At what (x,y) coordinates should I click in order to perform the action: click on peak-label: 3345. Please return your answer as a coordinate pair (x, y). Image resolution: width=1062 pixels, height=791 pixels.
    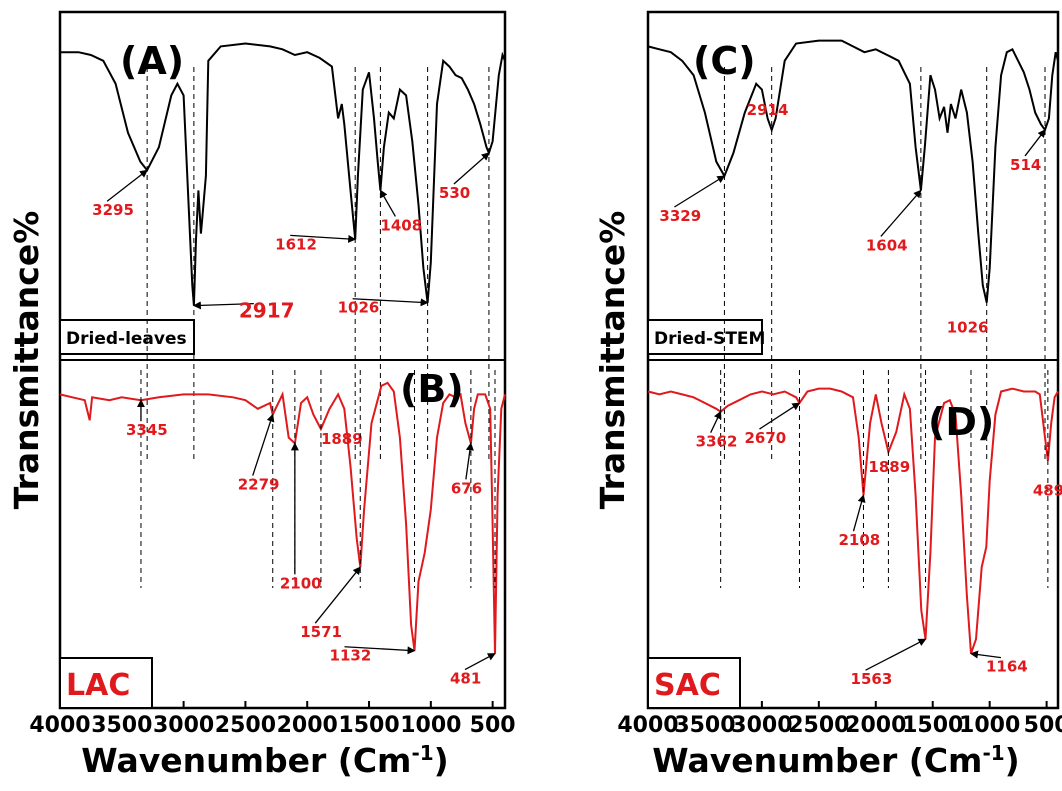
    Looking at the image, I should click on (147, 430).